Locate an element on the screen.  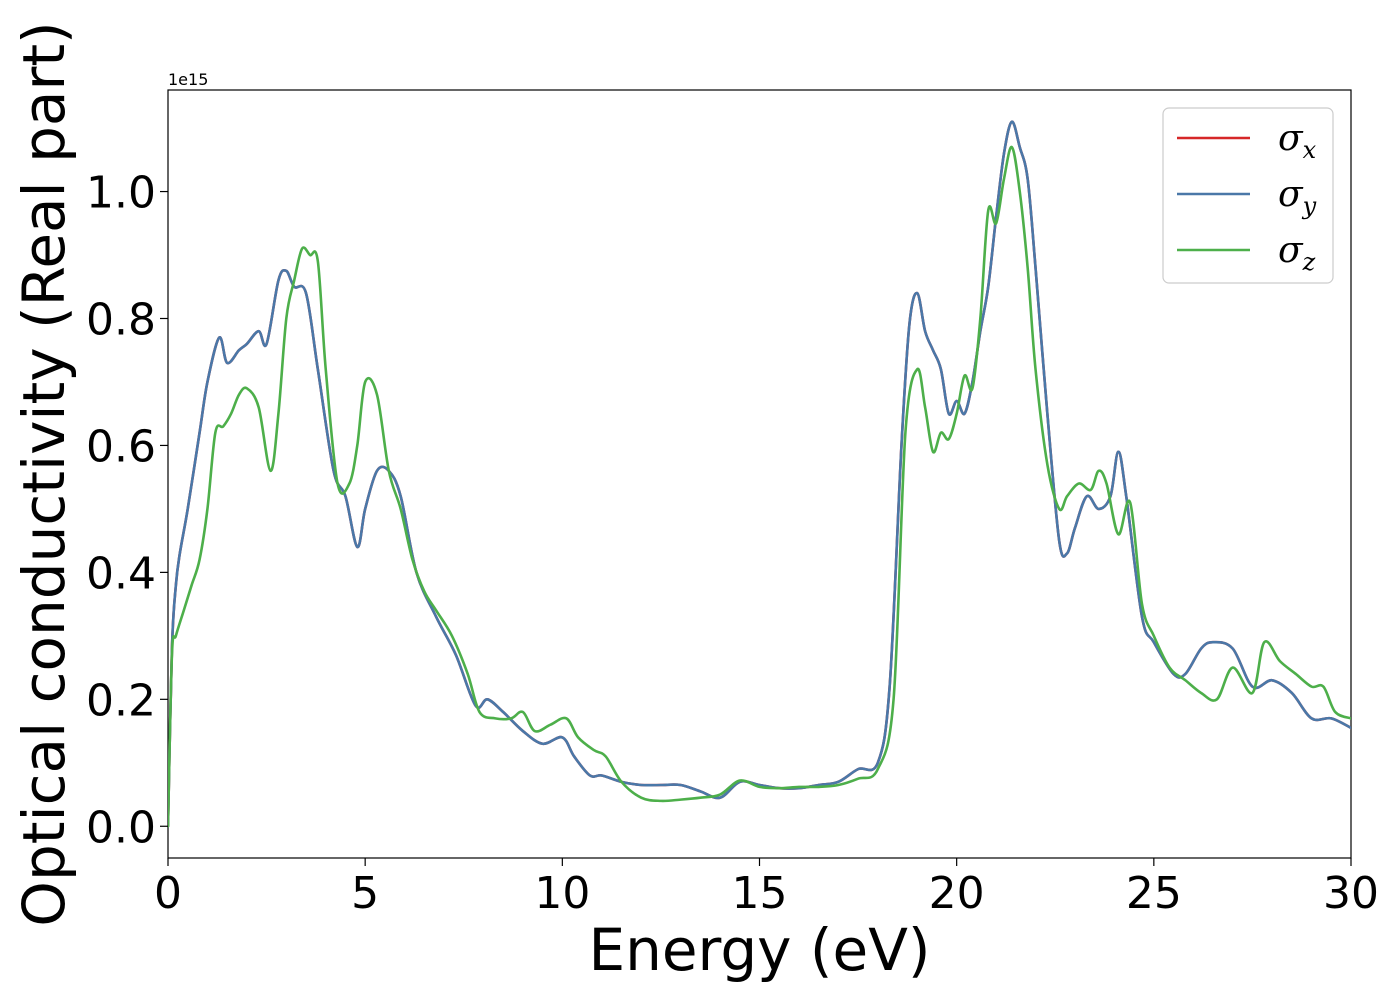
y-tick-label: 0.8 is located at coordinates (121, 319).